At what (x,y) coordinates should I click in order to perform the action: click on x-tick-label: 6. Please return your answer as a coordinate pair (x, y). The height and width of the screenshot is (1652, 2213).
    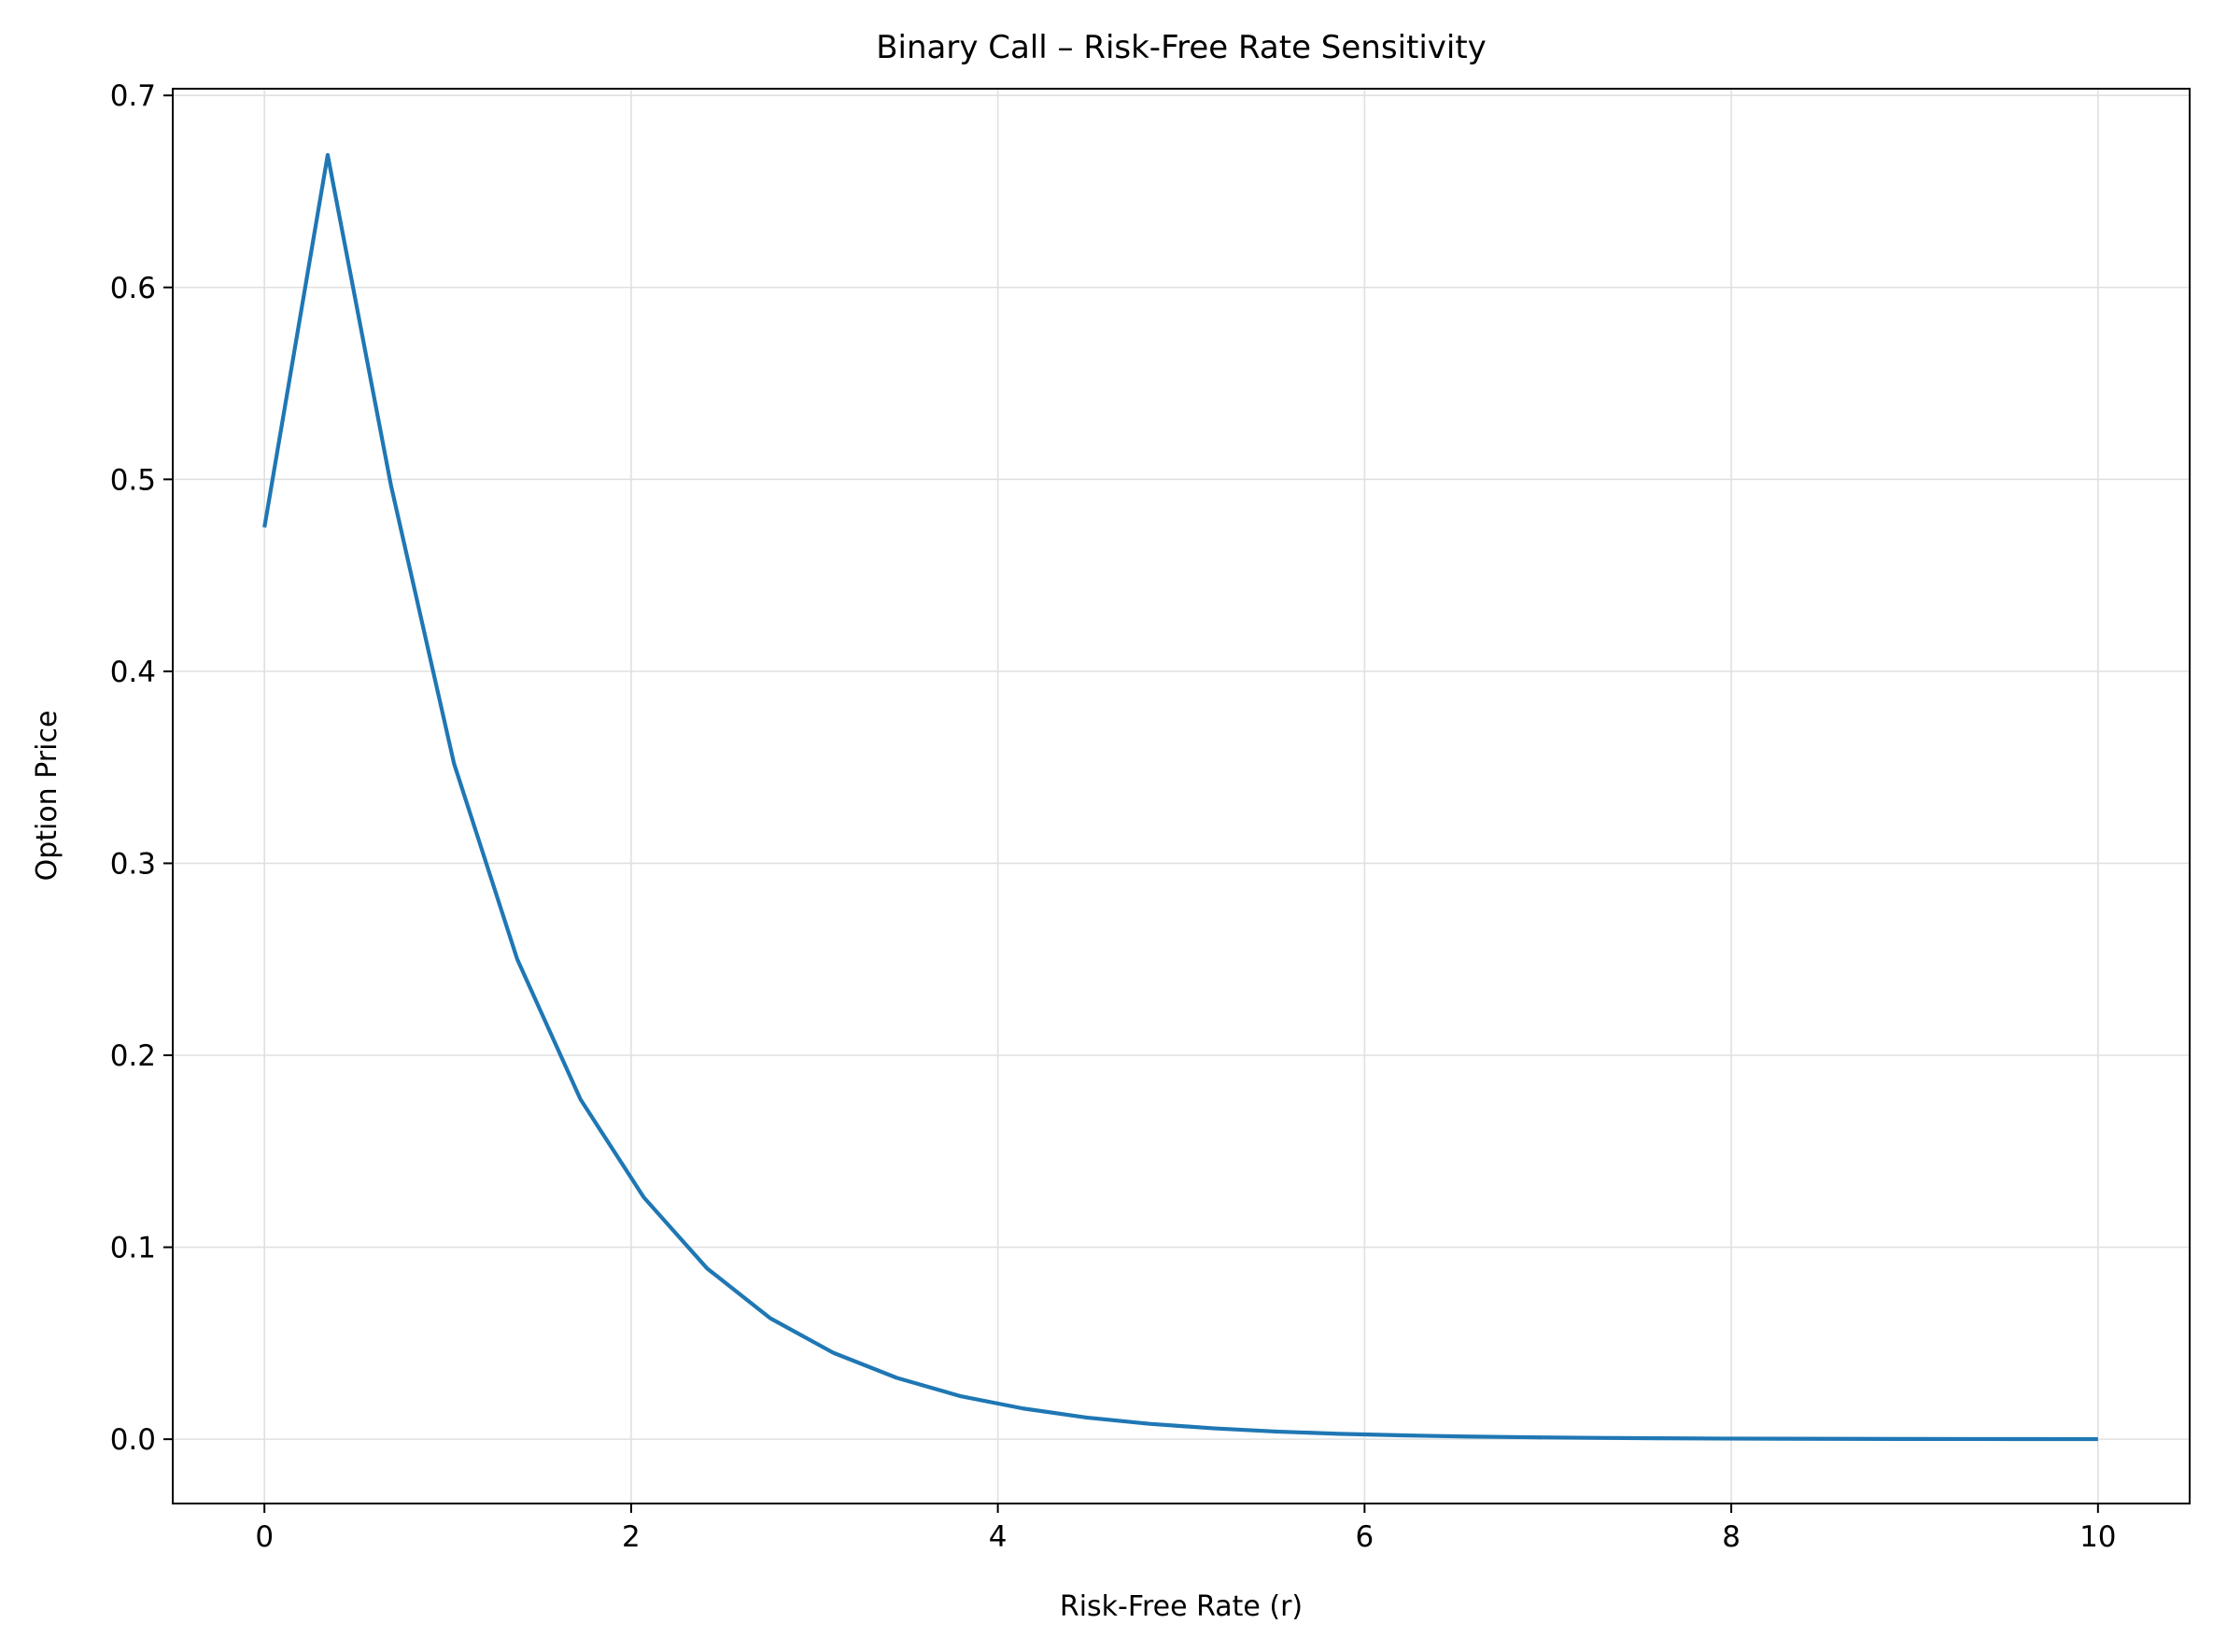
    Looking at the image, I should click on (1365, 1537).